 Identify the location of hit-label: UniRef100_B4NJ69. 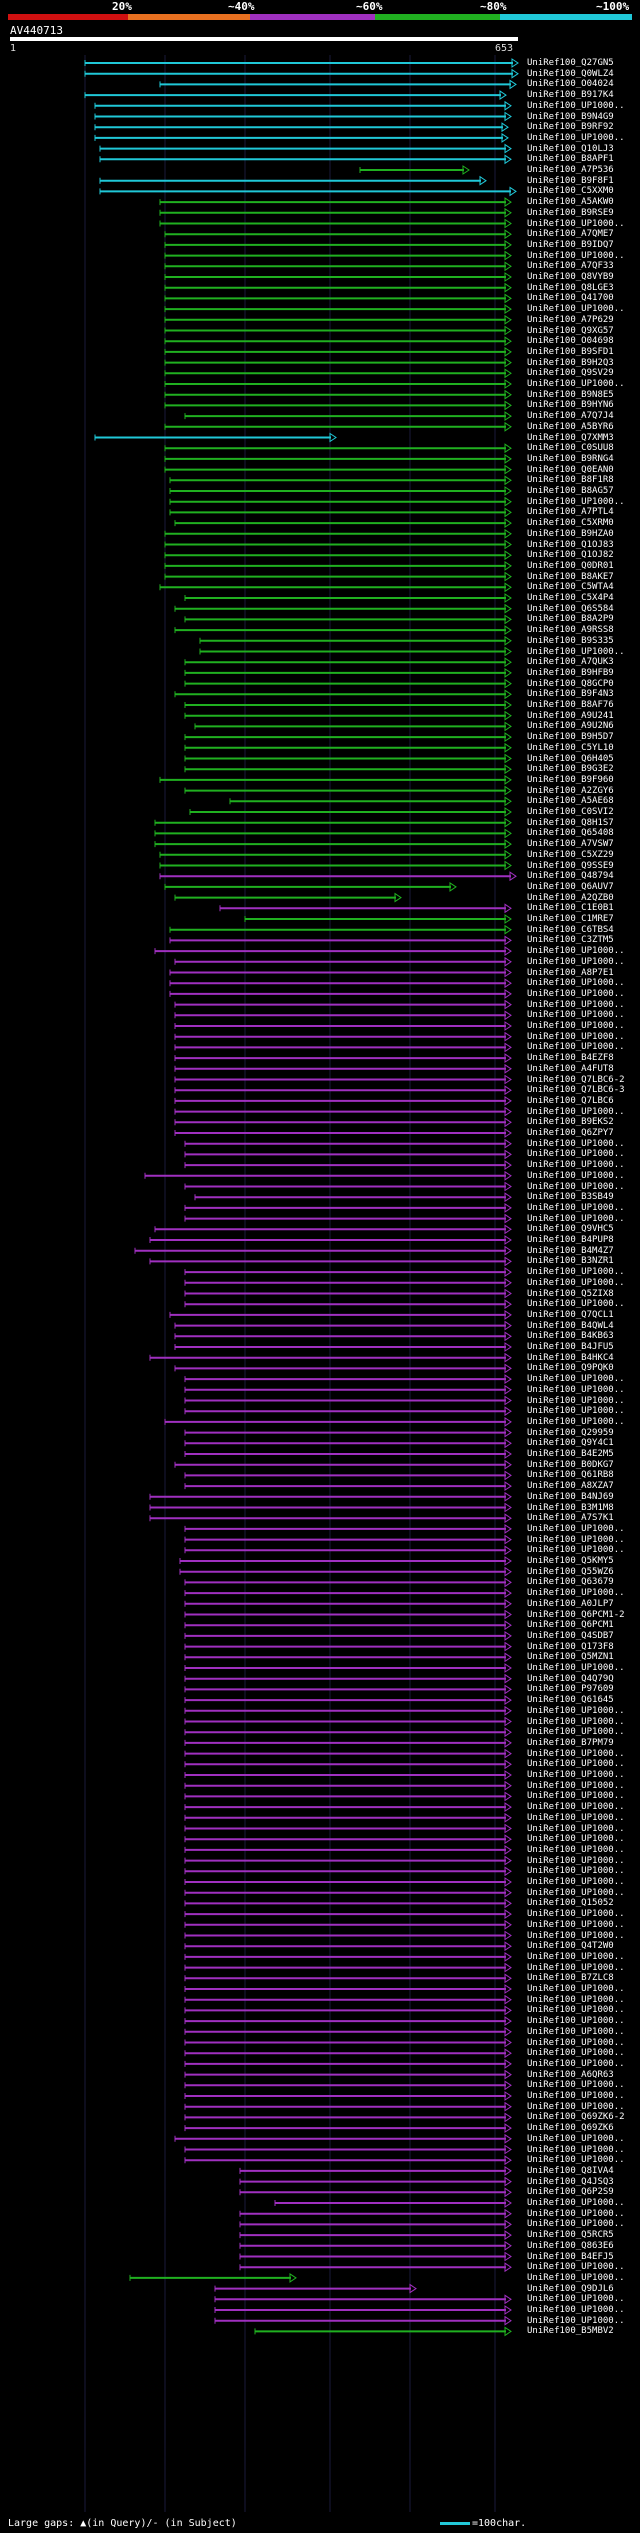
(570, 1496).